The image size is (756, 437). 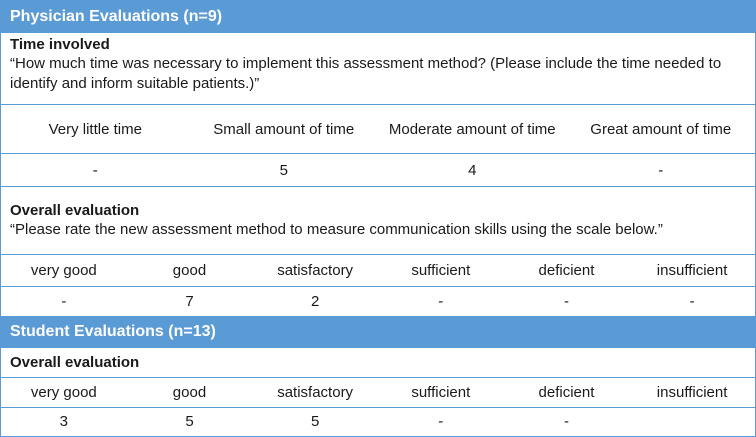 I want to click on student-overall-heading: Overall evaluation, so click(x=75, y=362).